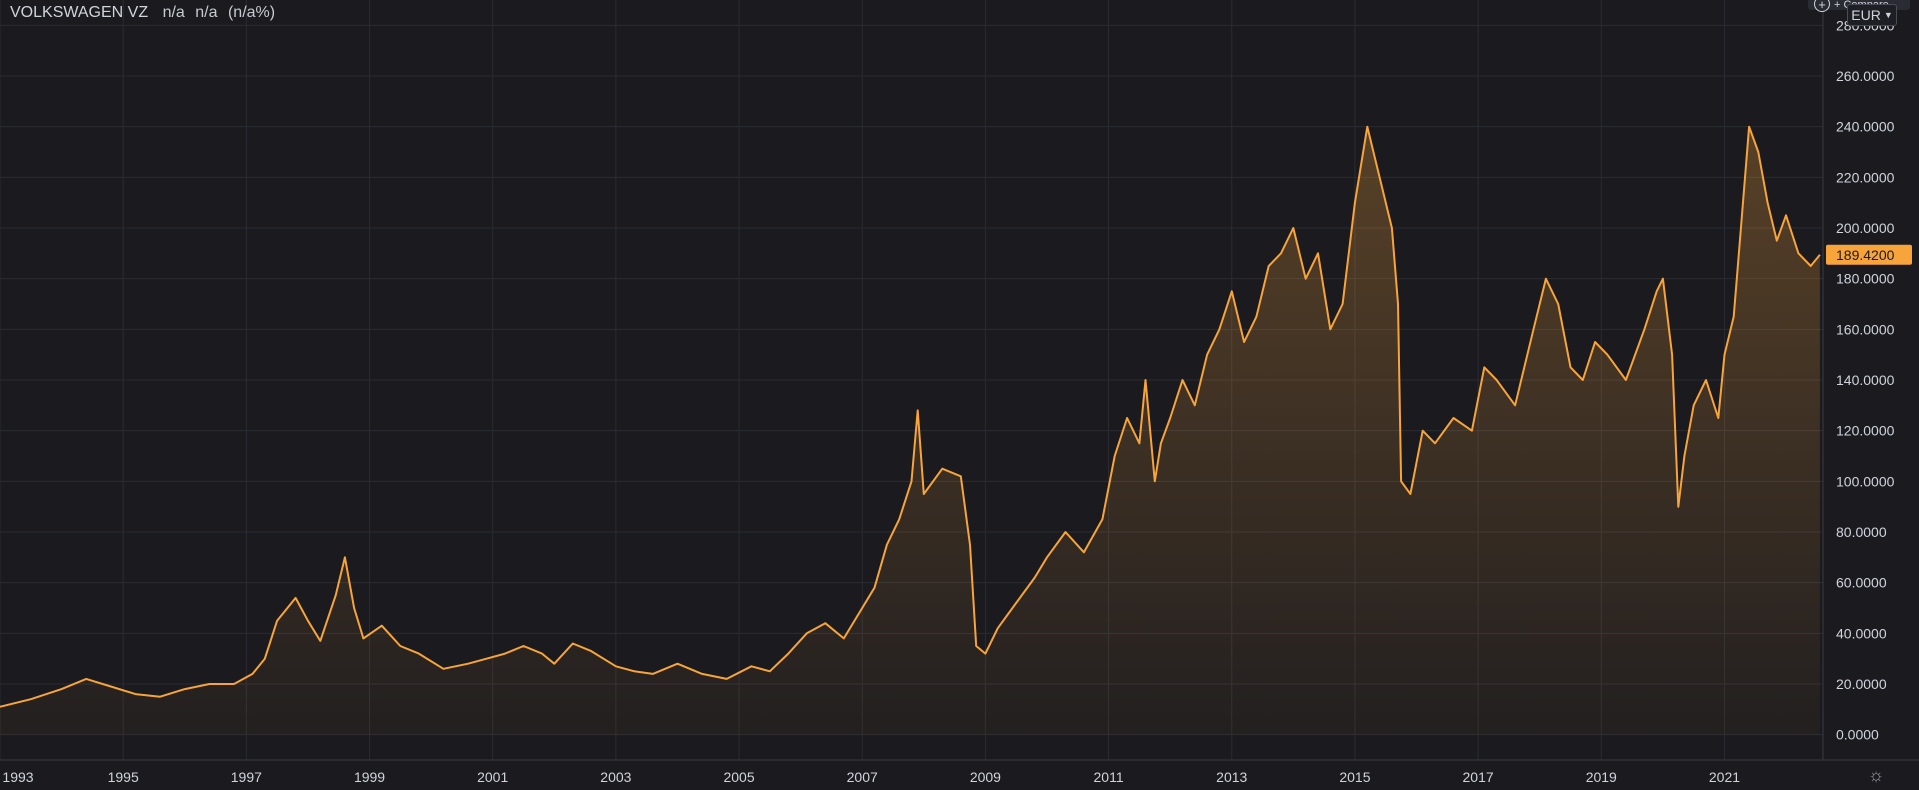 Image resolution: width=1919 pixels, height=790 pixels. What do you see at coordinates (738, 777) in the screenshot?
I see `x-tick-label: 2005` at bounding box center [738, 777].